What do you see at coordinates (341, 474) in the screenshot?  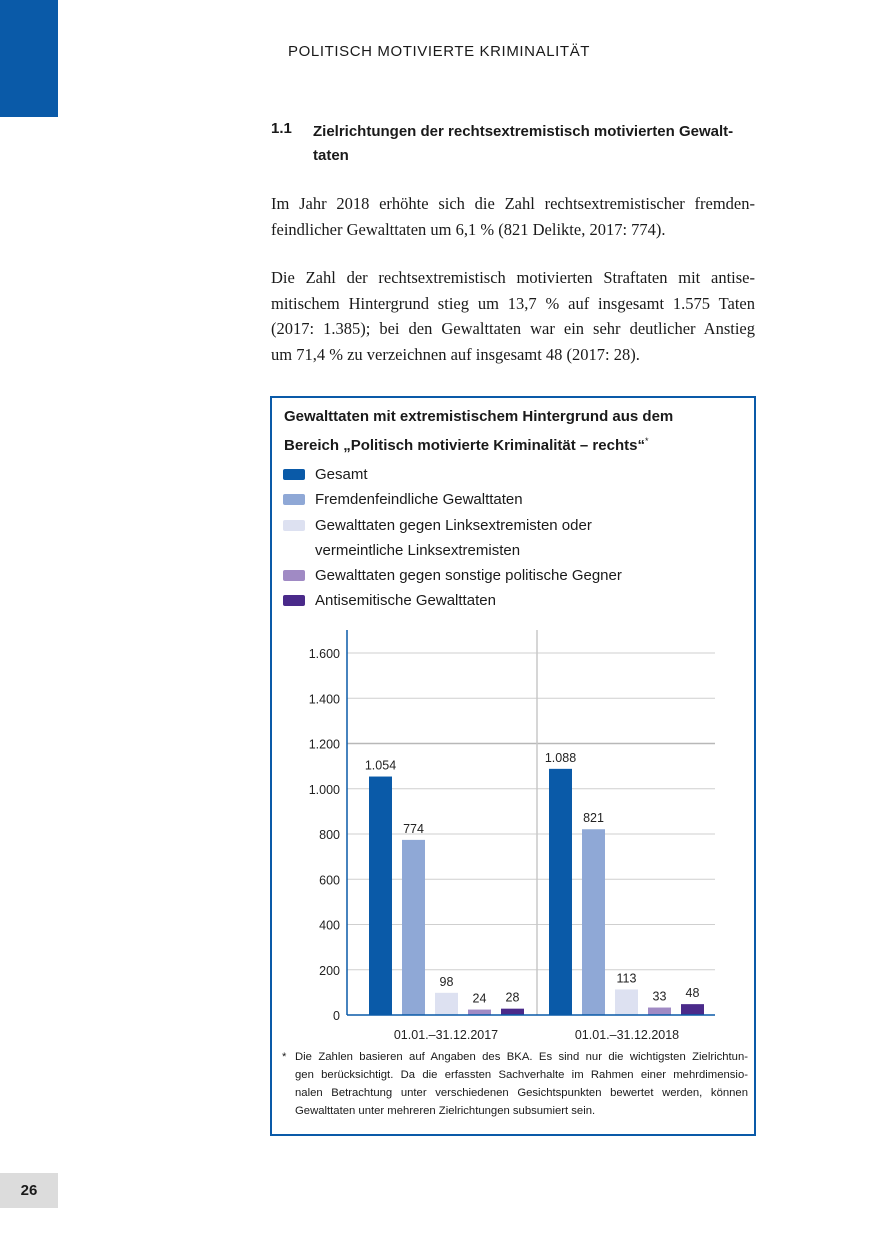 I see `legend-label: Gesamt` at bounding box center [341, 474].